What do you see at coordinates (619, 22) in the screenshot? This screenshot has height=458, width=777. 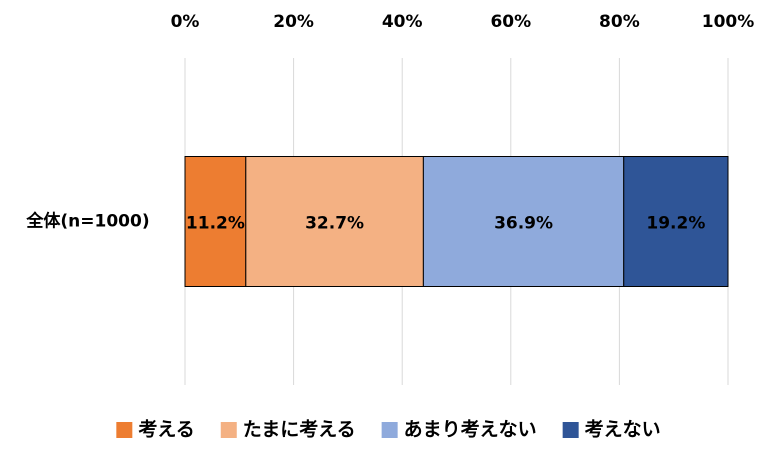 I see `x-tick-label: 80%` at bounding box center [619, 22].